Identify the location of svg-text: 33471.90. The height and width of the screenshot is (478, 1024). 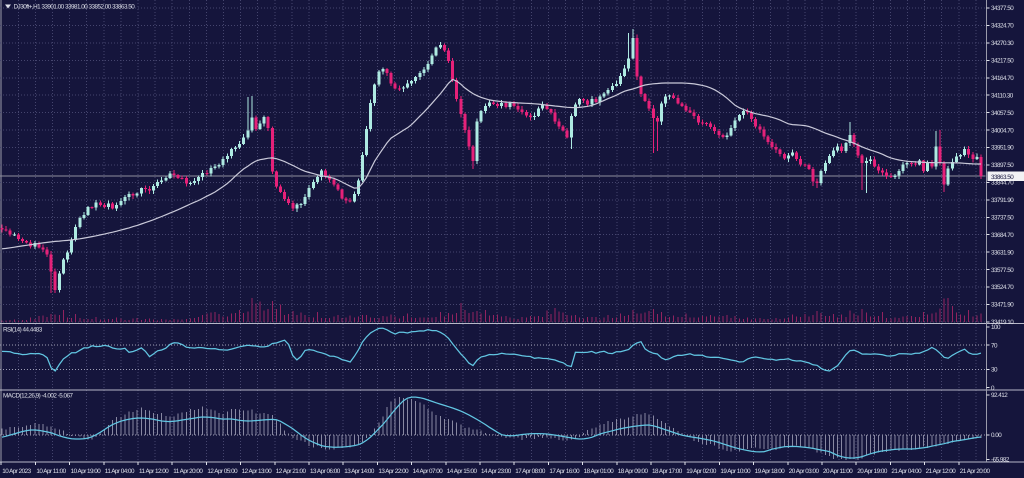
(1002, 305).